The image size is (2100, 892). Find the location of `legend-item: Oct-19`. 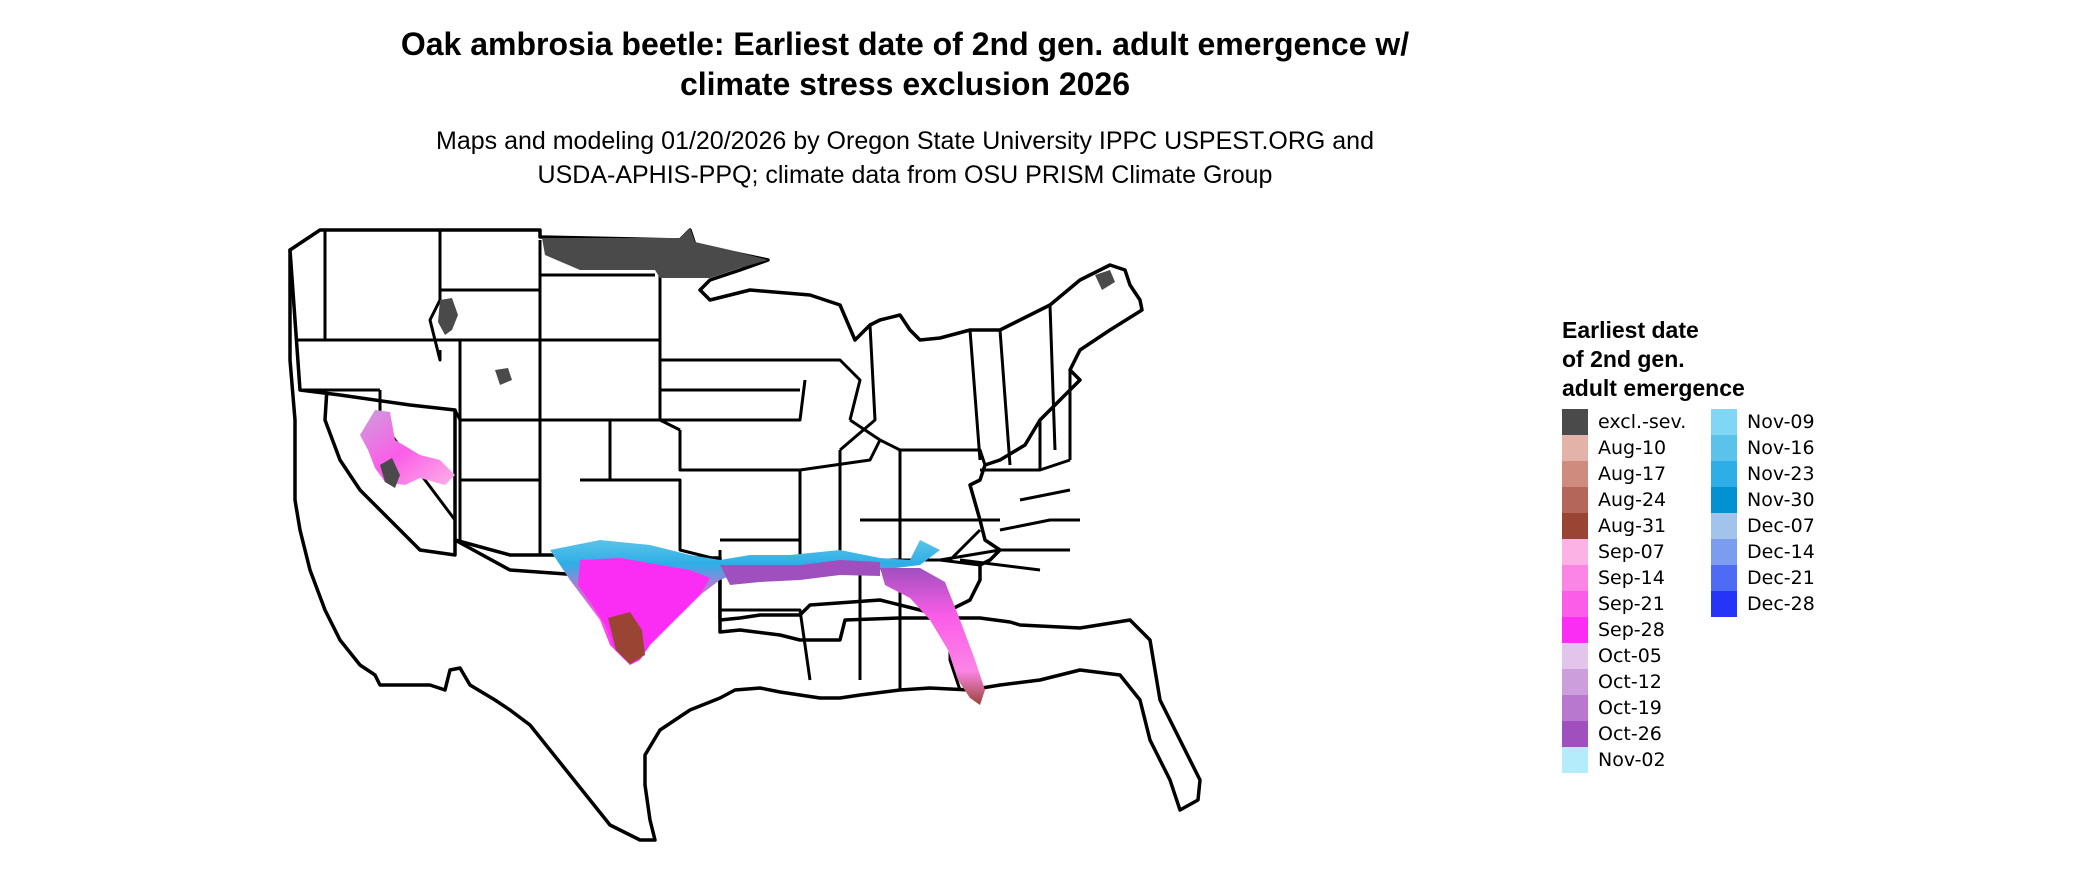

legend-item: Oct-19 is located at coordinates (1636, 708).